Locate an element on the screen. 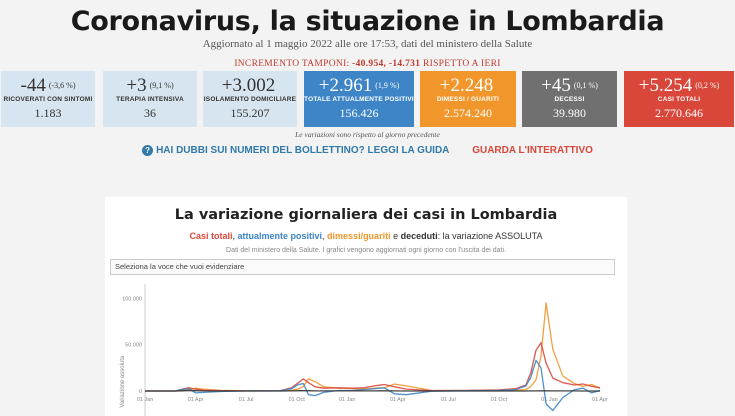  card-pct: (-3,6 %) is located at coordinates (62, 85).